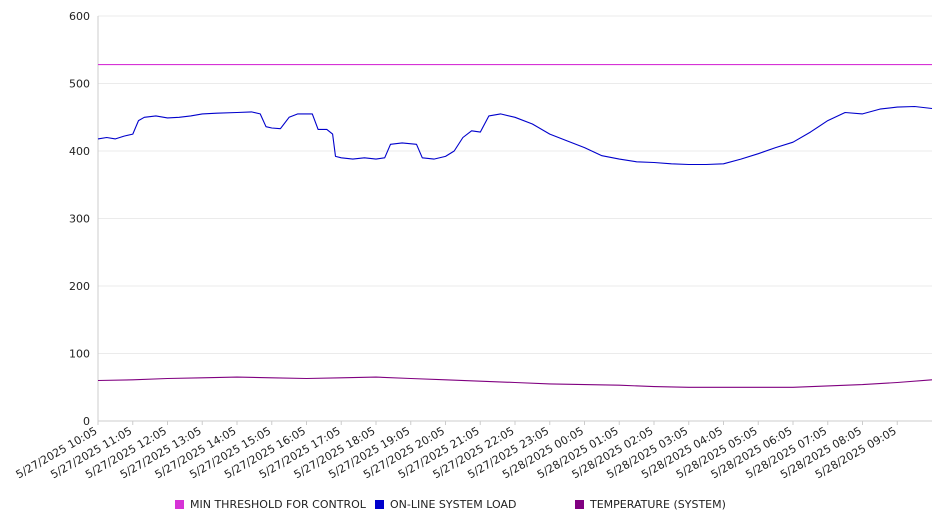 This screenshot has width=946, height=526. I want to click on legend-item: TEMPERATURE (SYSTEM), so click(650, 504).